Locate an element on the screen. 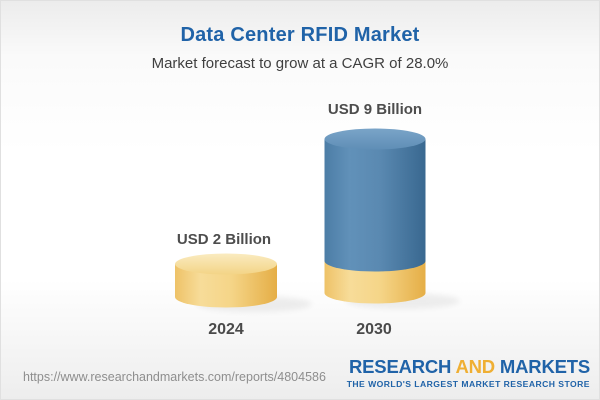  value-label-2024: USD 2 Billion is located at coordinates (224, 239).